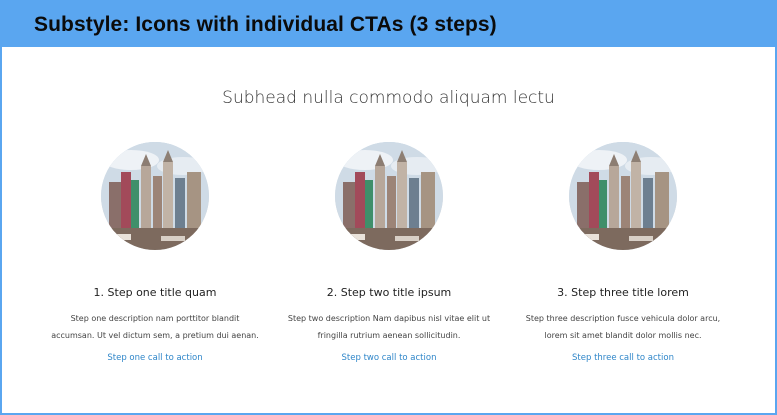 The height and width of the screenshot is (415, 777). I want to click on step-cta-link: Step three call to action, so click(623, 358).